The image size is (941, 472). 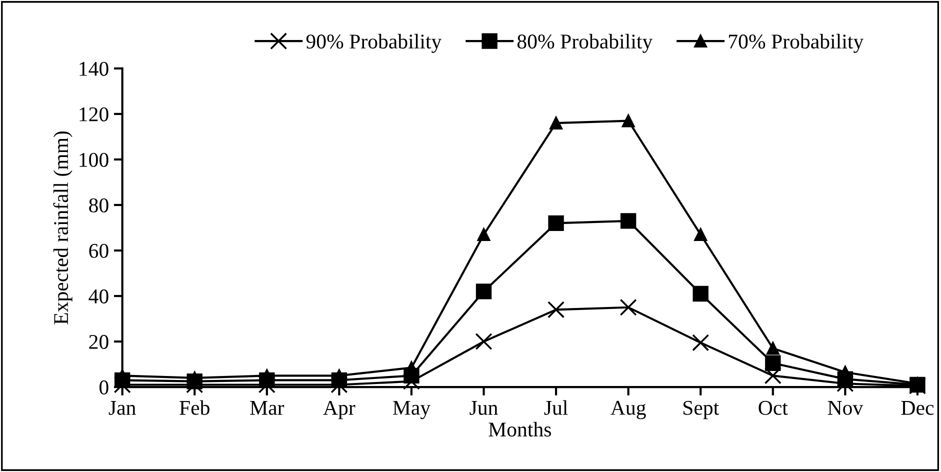 What do you see at coordinates (339, 410) in the screenshot?
I see `x-tick-label: Apr` at bounding box center [339, 410].